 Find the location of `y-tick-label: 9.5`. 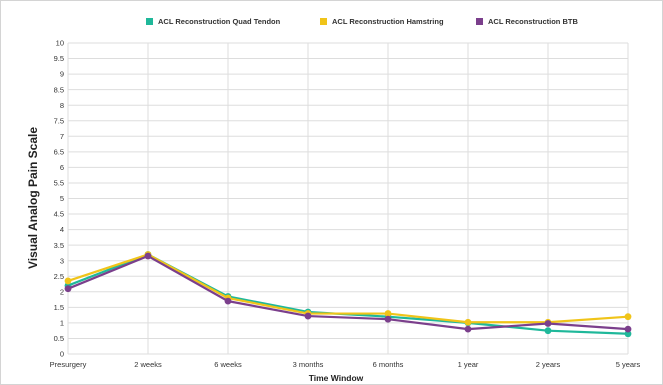

y-tick-label: 9.5 is located at coordinates (59, 58).